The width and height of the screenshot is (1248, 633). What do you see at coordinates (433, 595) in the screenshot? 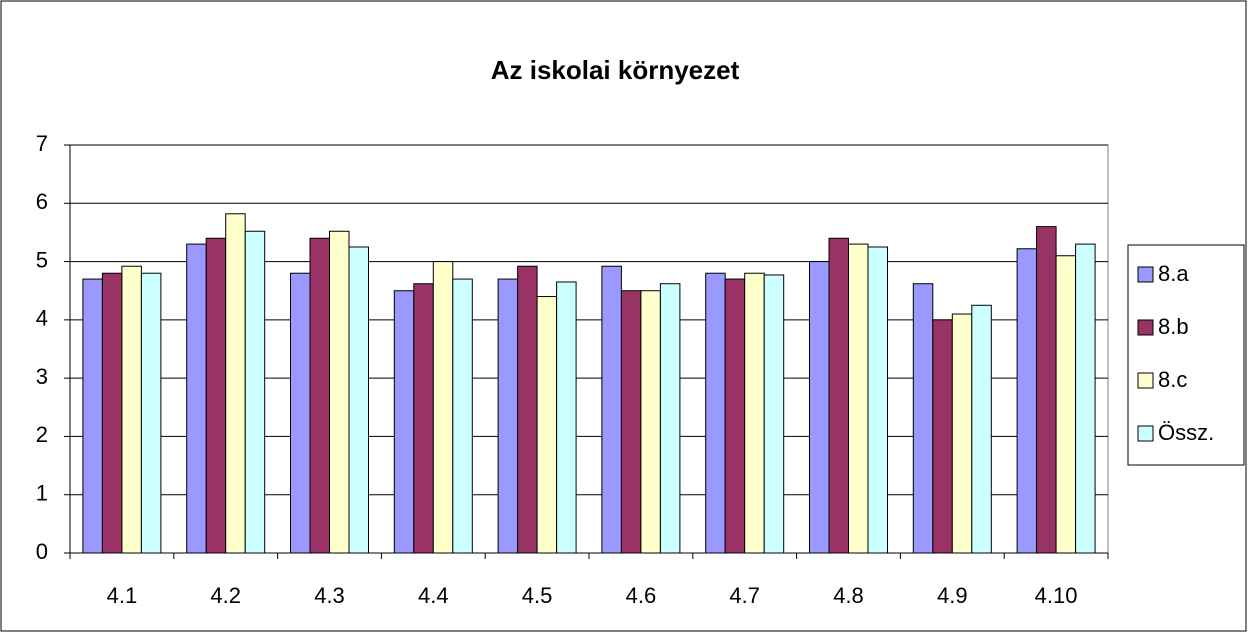
I see `x-tick-label: 4.4` at bounding box center [433, 595].